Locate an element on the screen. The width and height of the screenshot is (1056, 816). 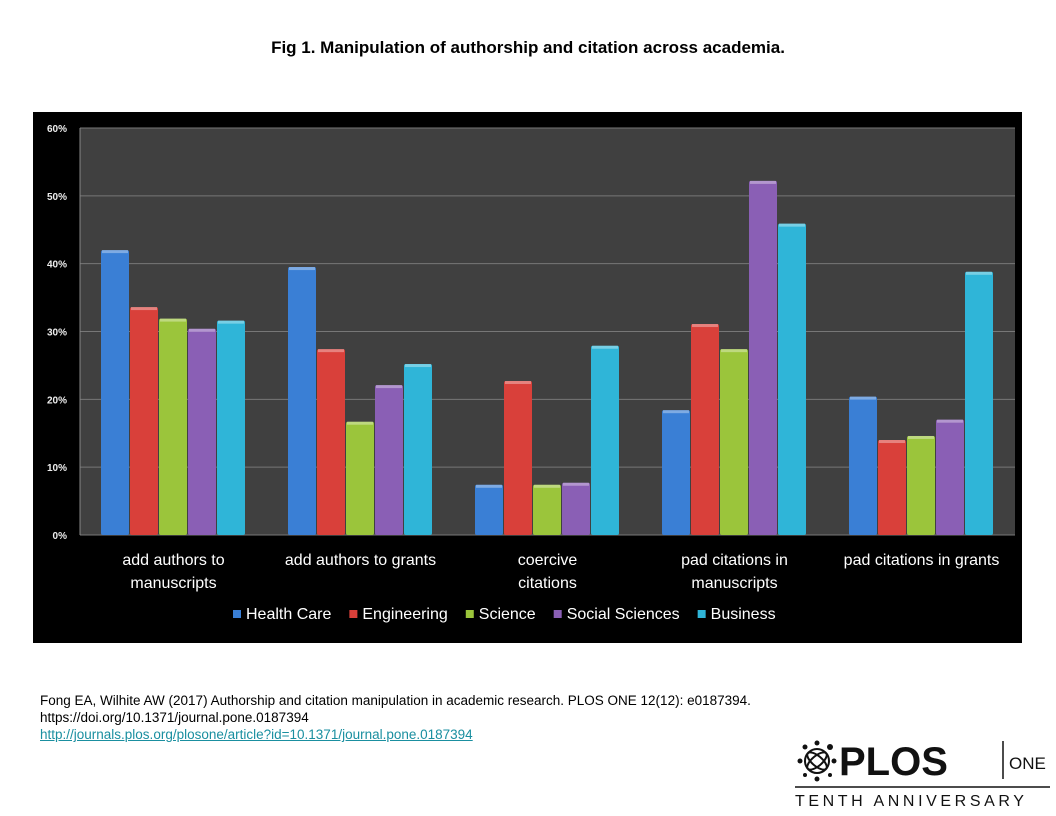
plos-globe-icon is located at coordinates (817, 761).